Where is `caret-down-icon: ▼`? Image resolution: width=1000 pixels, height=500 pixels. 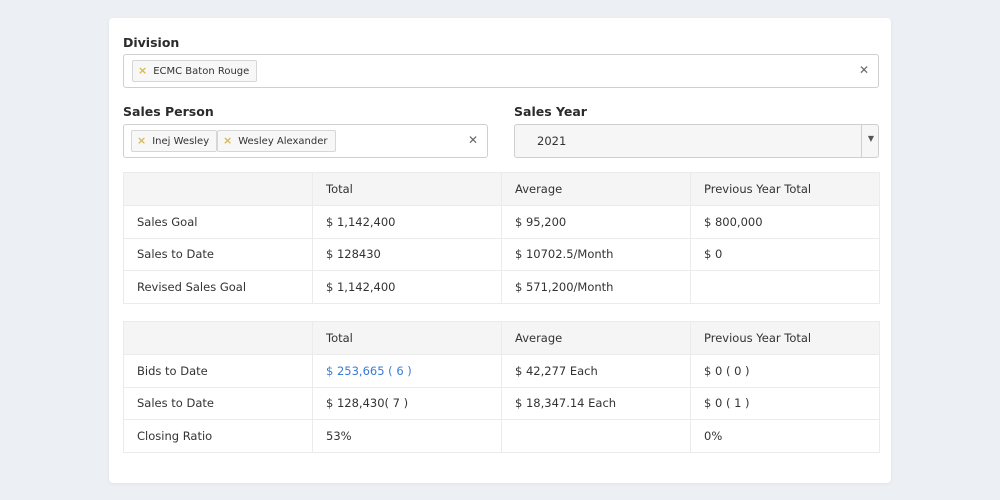
caret-down-icon: ▼ is located at coordinates (870, 138).